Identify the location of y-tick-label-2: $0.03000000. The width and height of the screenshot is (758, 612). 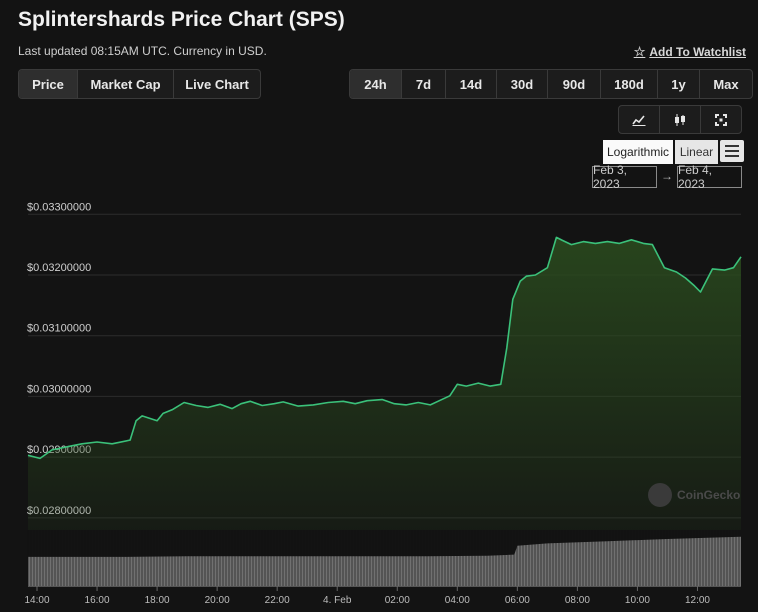
(59, 389).